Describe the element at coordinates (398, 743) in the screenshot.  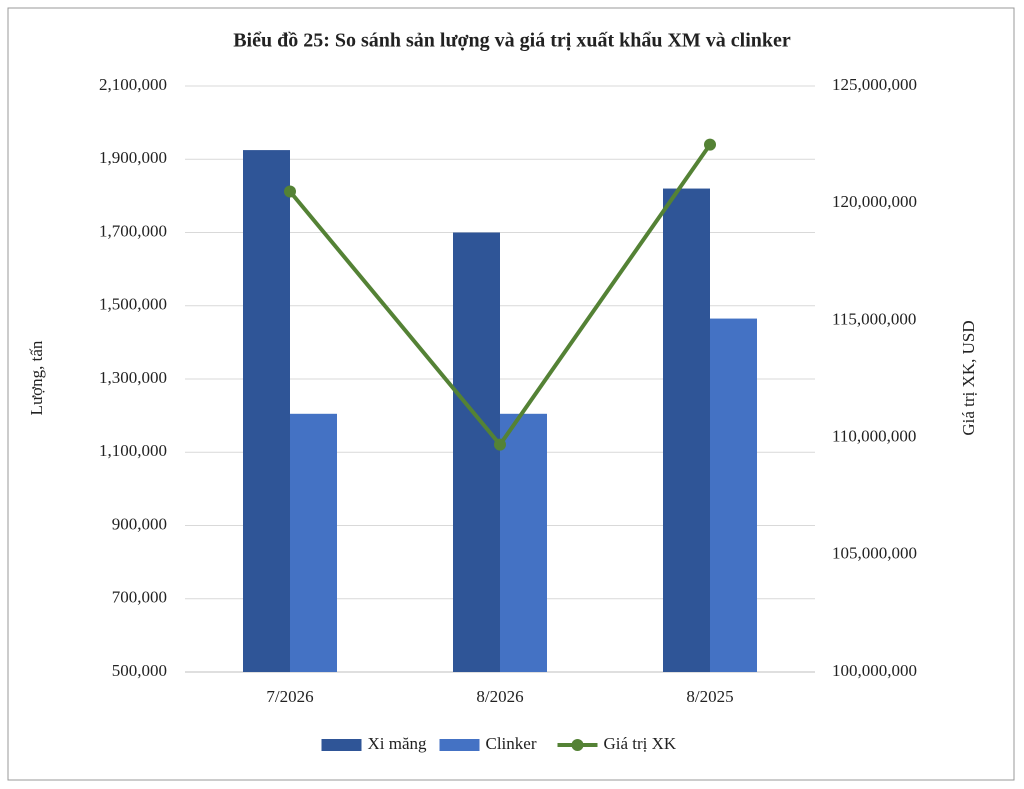
I see `legend-label: Xi măng` at that location.